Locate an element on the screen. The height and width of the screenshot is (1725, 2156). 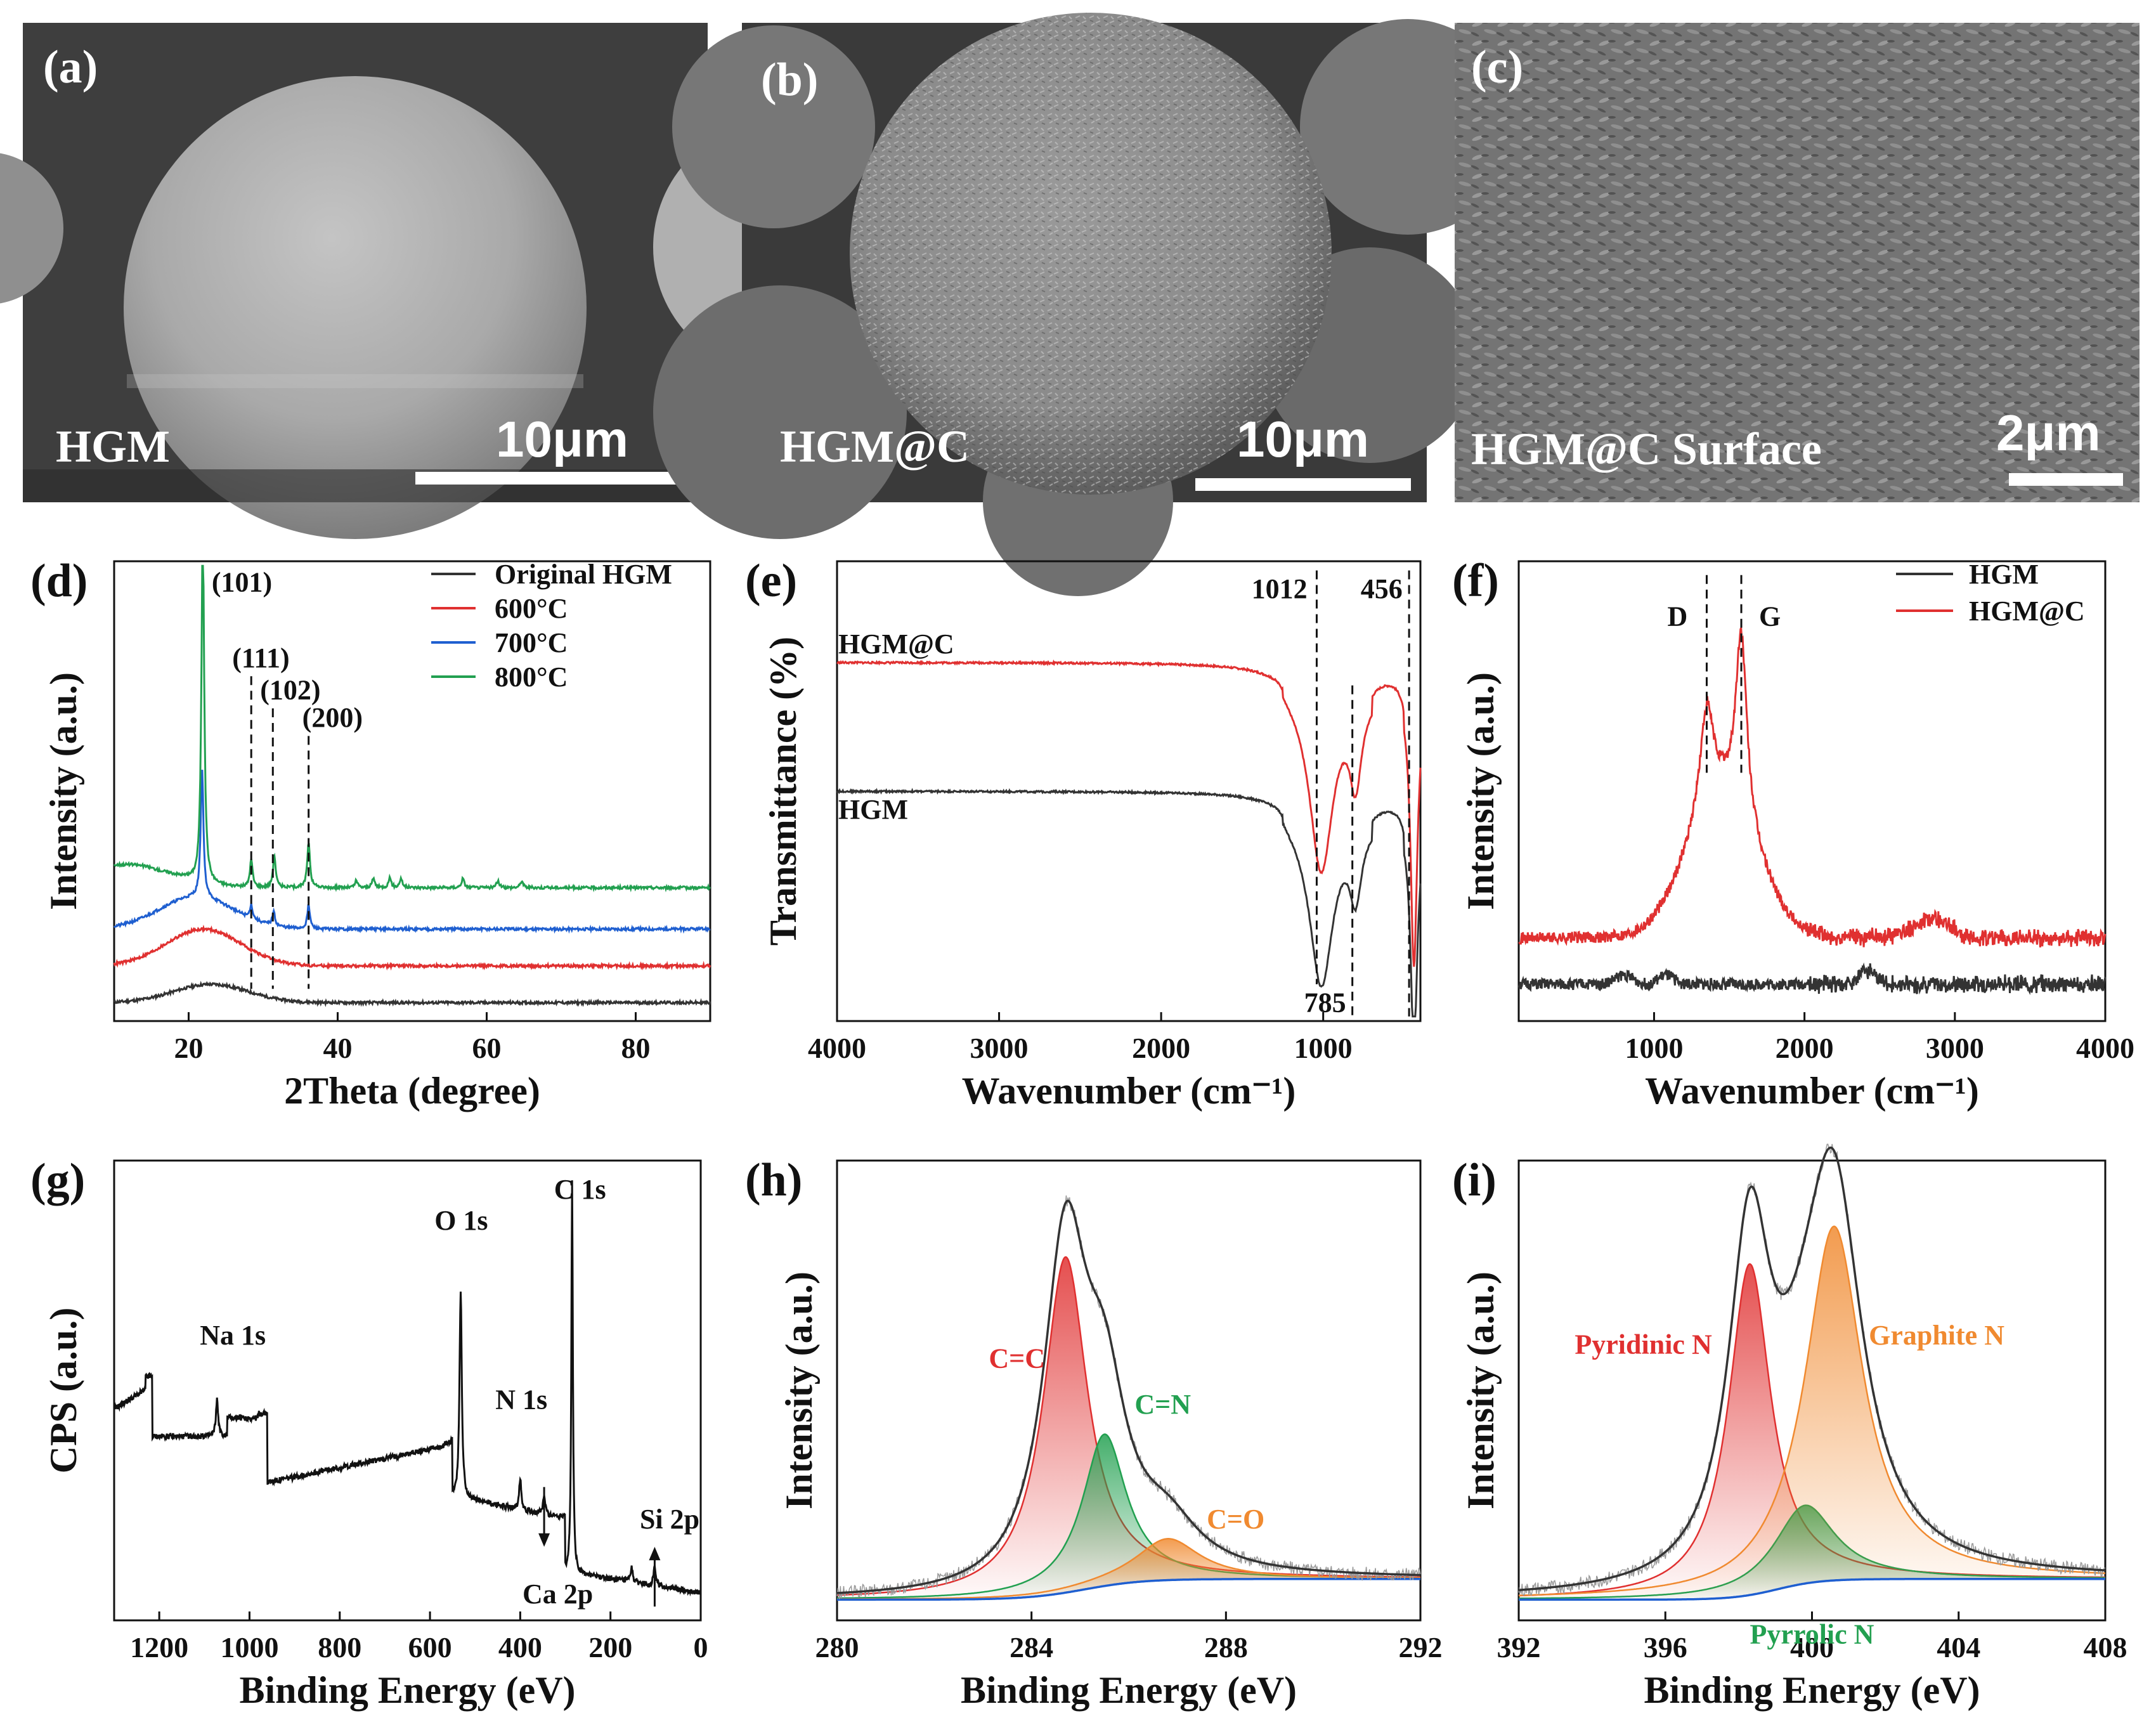
series-line-Original HGM is located at coordinates (412, 993).